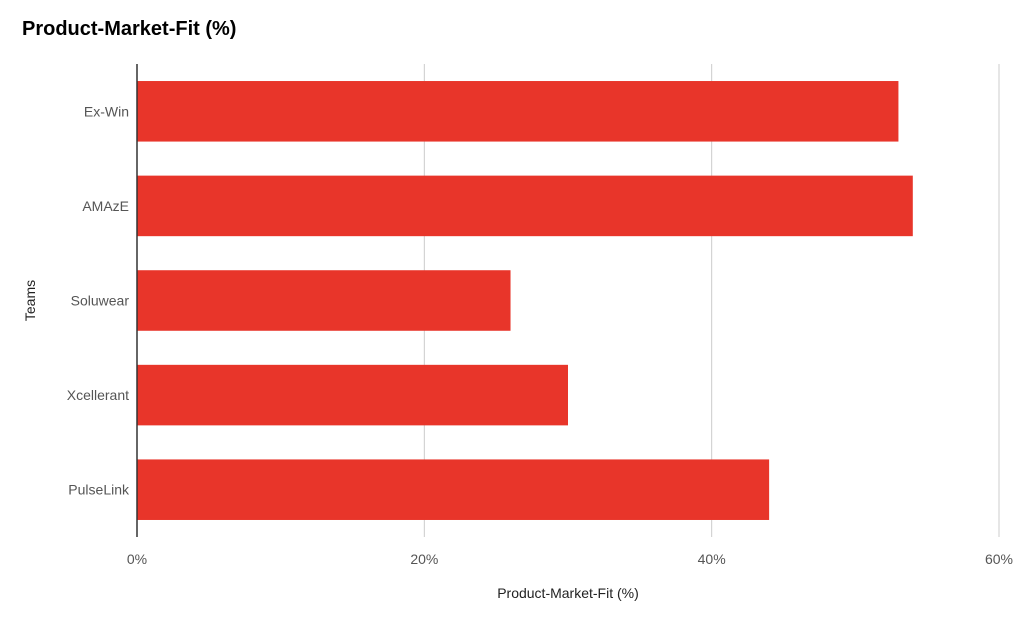  Describe the element at coordinates (999, 559) in the screenshot. I see `x-tick-label-3: 60%` at that location.